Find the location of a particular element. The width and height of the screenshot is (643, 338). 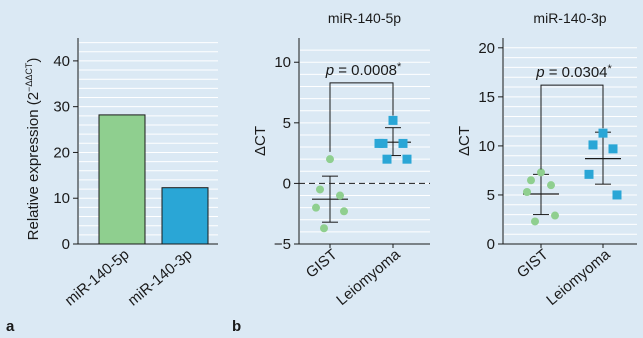

p-value: = 0.0304 is located at coordinates (576, 72).